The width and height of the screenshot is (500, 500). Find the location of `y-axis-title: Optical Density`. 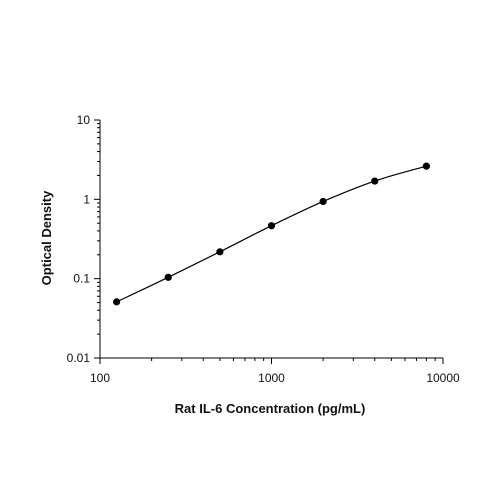

y-axis-title: Optical Density is located at coordinates (46, 237).